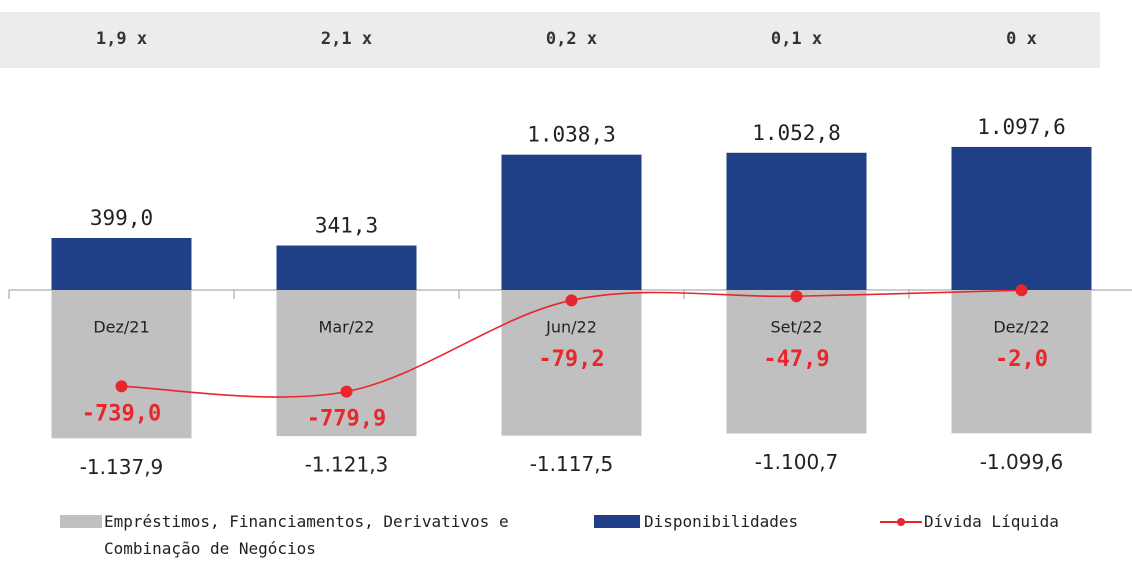 The image size is (1132, 564). I want to click on legend-marker, so click(901, 522).